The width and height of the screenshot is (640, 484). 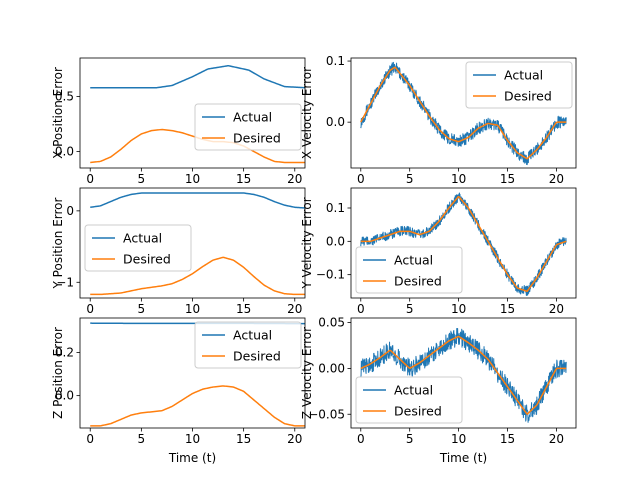 What do you see at coordinates (331, 368) in the screenshot?
I see `y-tick-label: 0.00` at bounding box center [331, 368].